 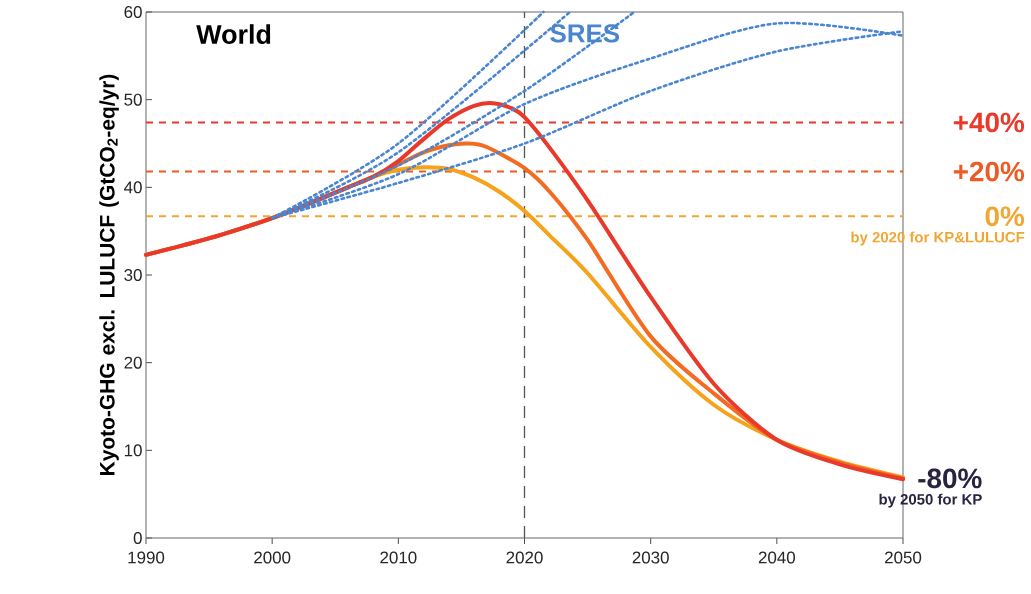 What do you see at coordinates (133, 12) in the screenshot?
I see `y-tick-label: 60` at bounding box center [133, 12].